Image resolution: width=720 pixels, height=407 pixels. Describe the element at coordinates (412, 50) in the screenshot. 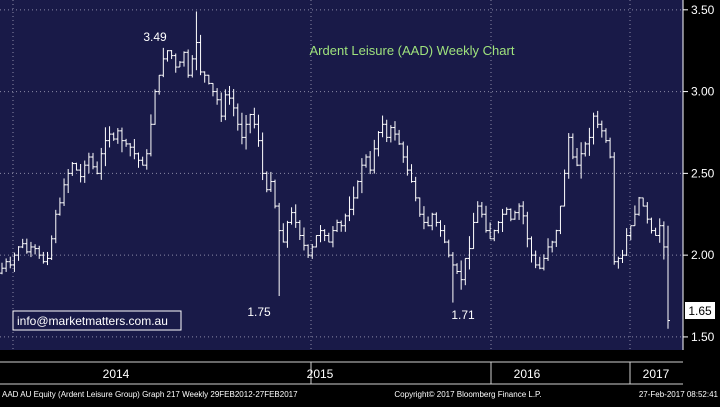

I see `chart-title: Ardent Leisure (AAD) Weekly Chart` at that location.